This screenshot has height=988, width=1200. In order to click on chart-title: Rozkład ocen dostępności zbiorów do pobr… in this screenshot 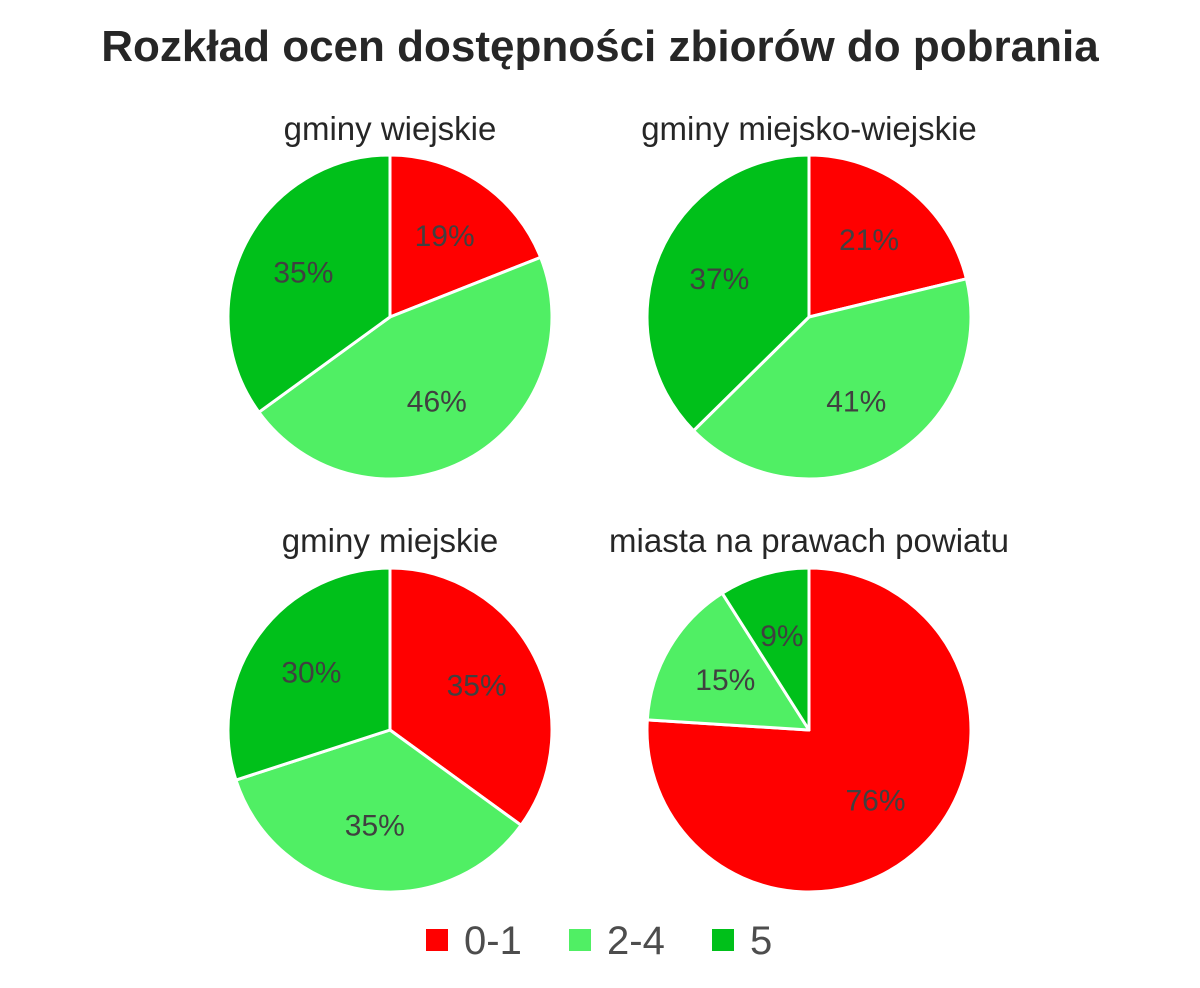, I will do `click(600, 46)`.